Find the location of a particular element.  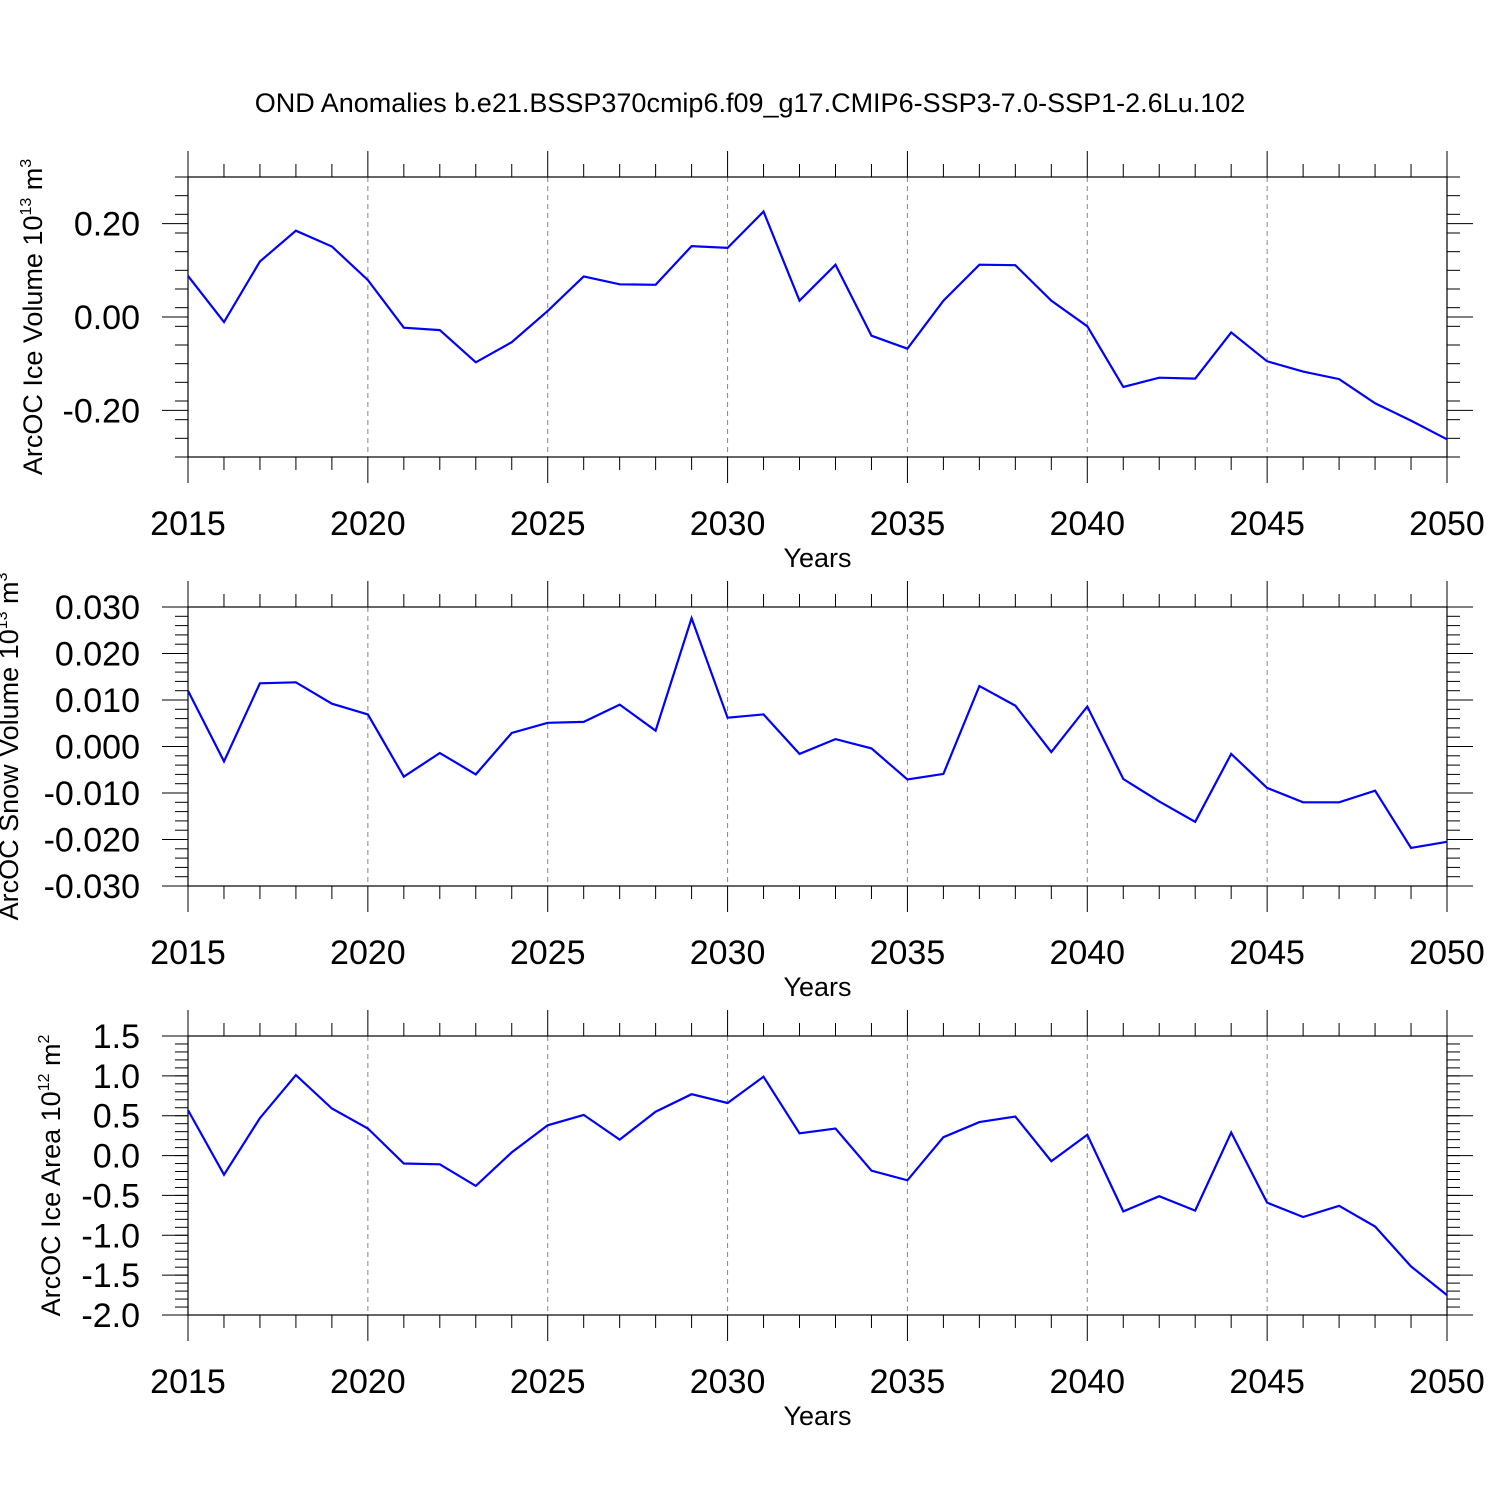

y-tick-label: -0.5 is located at coordinates (110, 1196).